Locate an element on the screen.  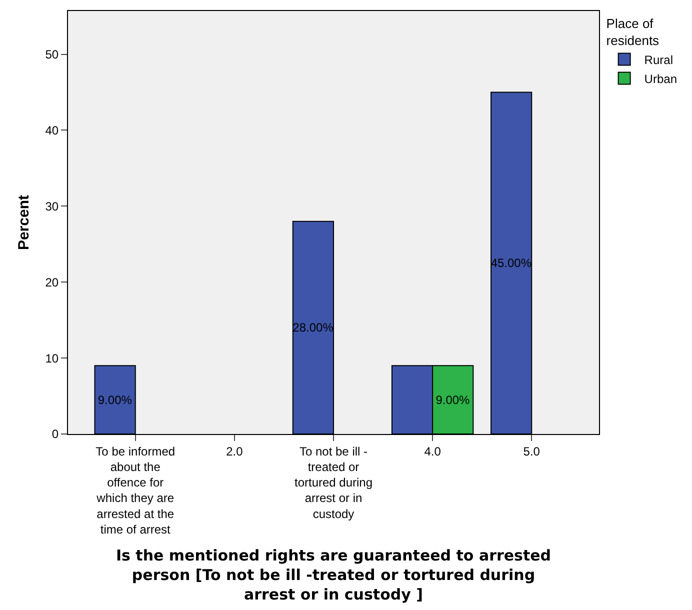
legend-title: Place of residents is located at coordinates (633, 32).